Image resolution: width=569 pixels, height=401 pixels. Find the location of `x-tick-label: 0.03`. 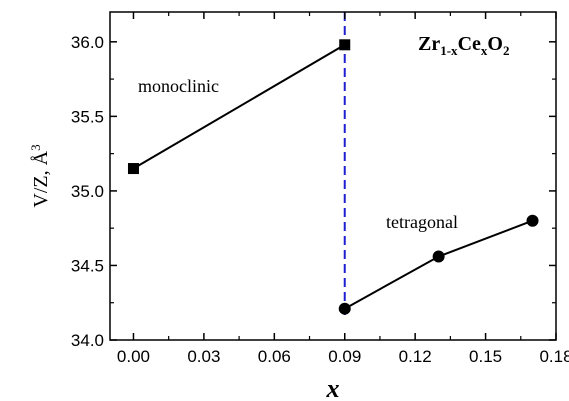

x-tick-label: 0.03 is located at coordinates (203, 356).